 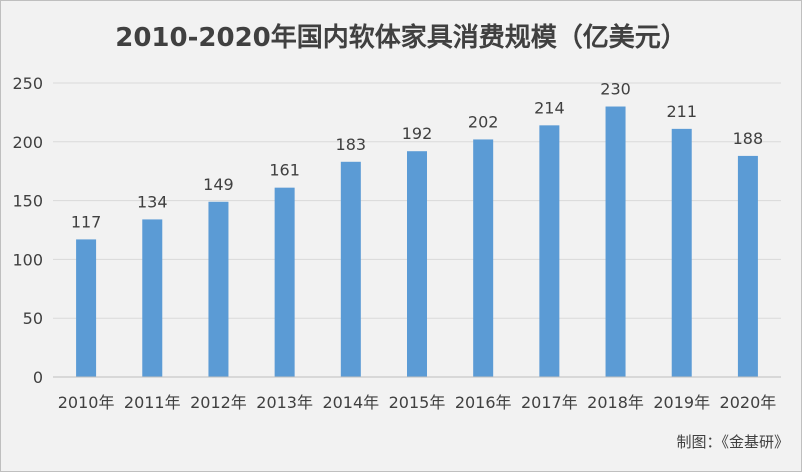 What do you see at coordinates (417, 133) in the screenshot?
I see `data-label: 192` at bounding box center [417, 133].